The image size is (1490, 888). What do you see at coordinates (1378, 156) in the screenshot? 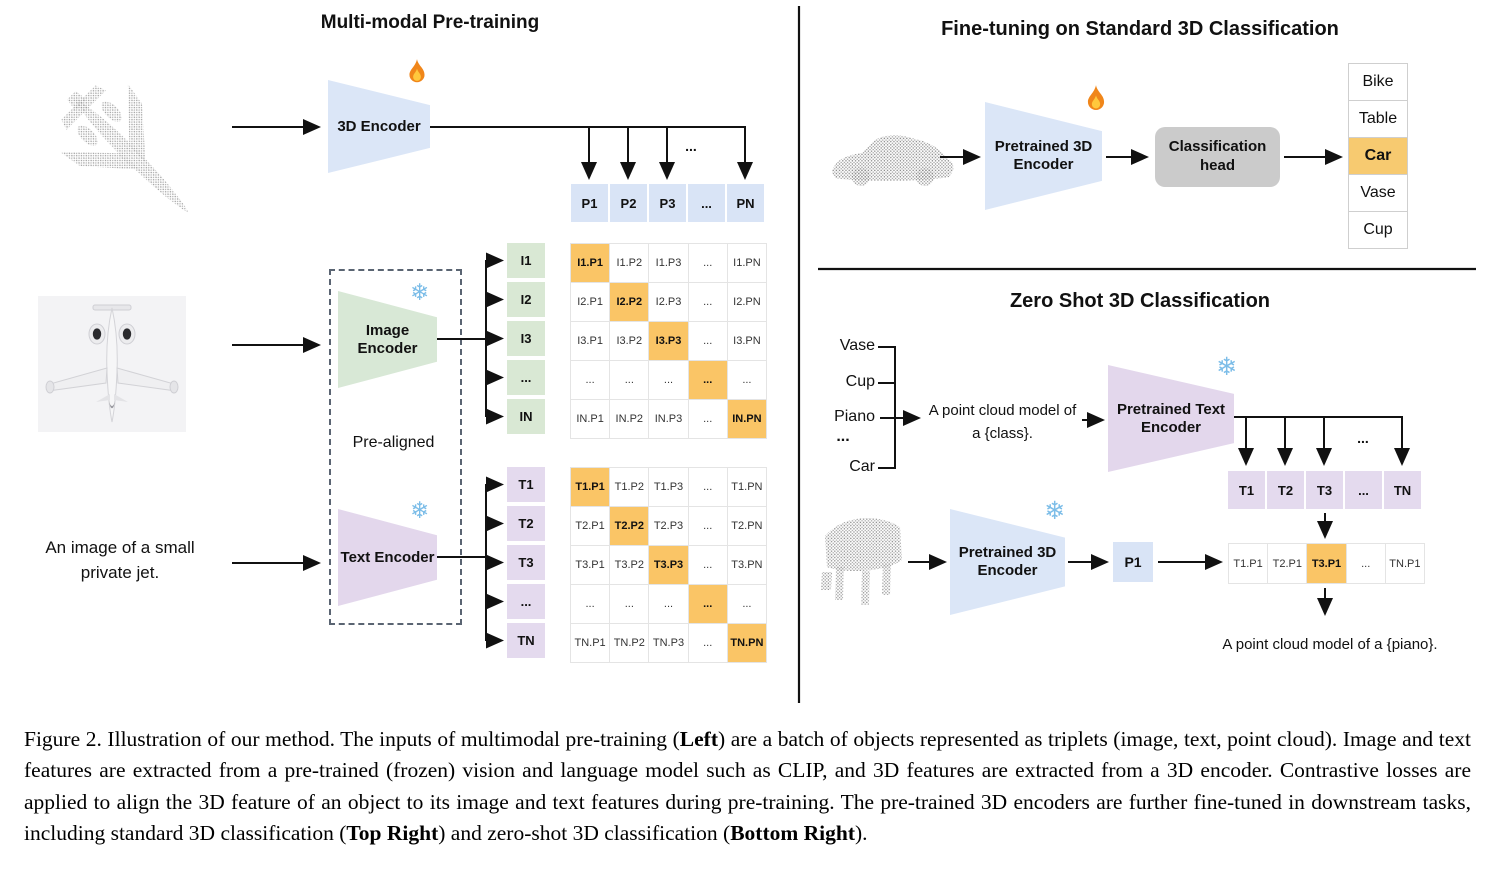
I see `class-cell: Car` at bounding box center [1378, 156].